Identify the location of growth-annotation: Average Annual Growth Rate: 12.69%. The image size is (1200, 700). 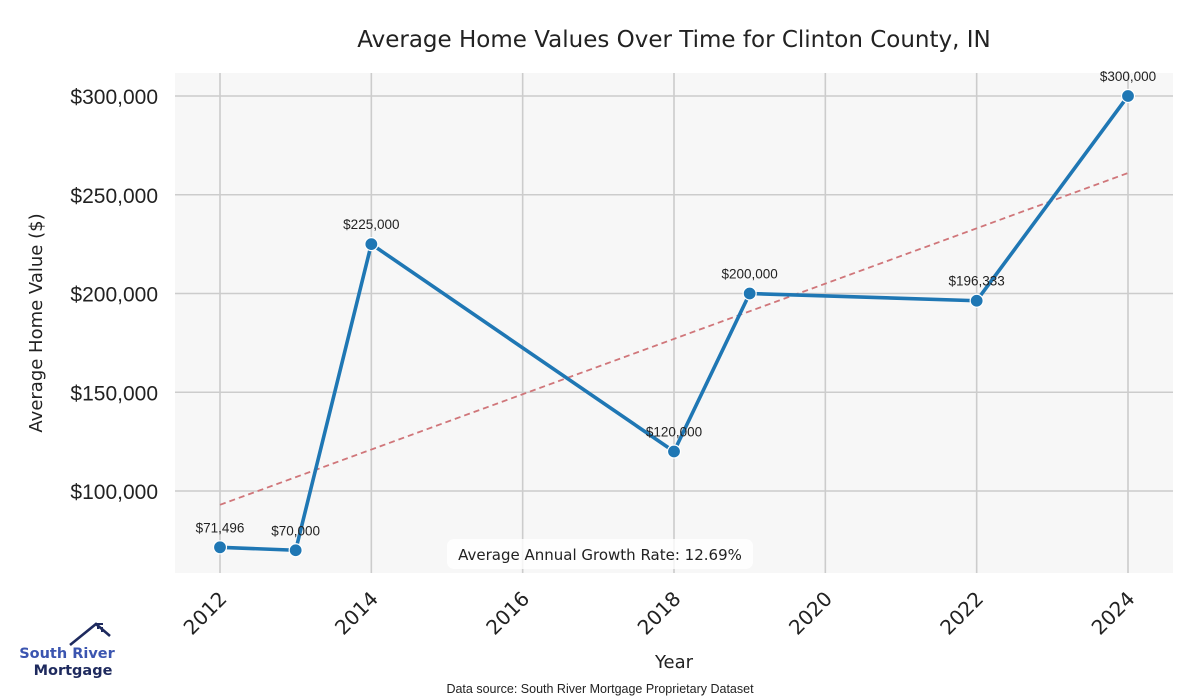
(600, 554).